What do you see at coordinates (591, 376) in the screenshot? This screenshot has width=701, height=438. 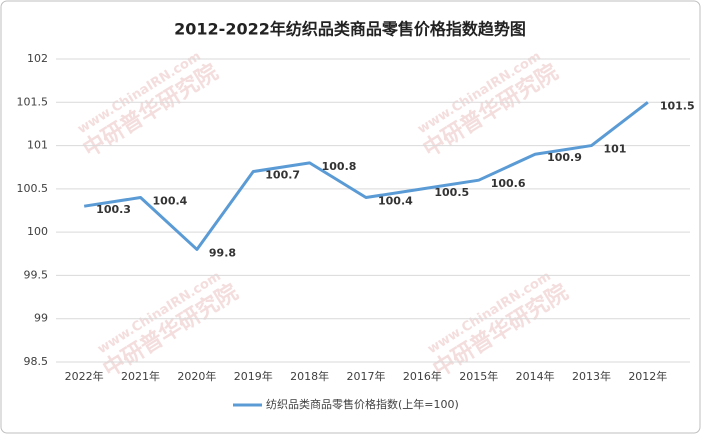 I see `x-tick-label: 2013年` at bounding box center [591, 376].